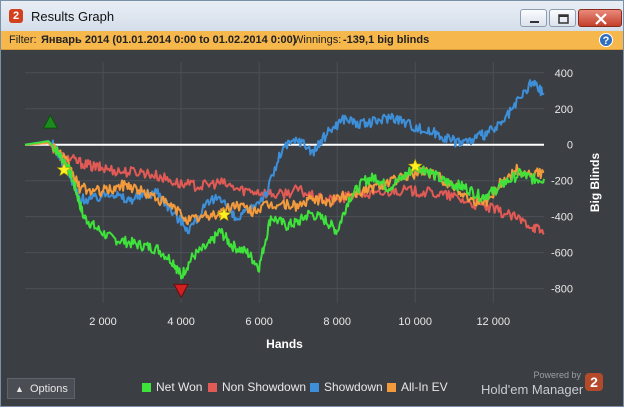 The height and width of the screenshot is (407, 624). What do you see at coordinates (337, 322) in the screenshot?
I see `x-tick-label: 8 000` at bounding box center [337, 322].